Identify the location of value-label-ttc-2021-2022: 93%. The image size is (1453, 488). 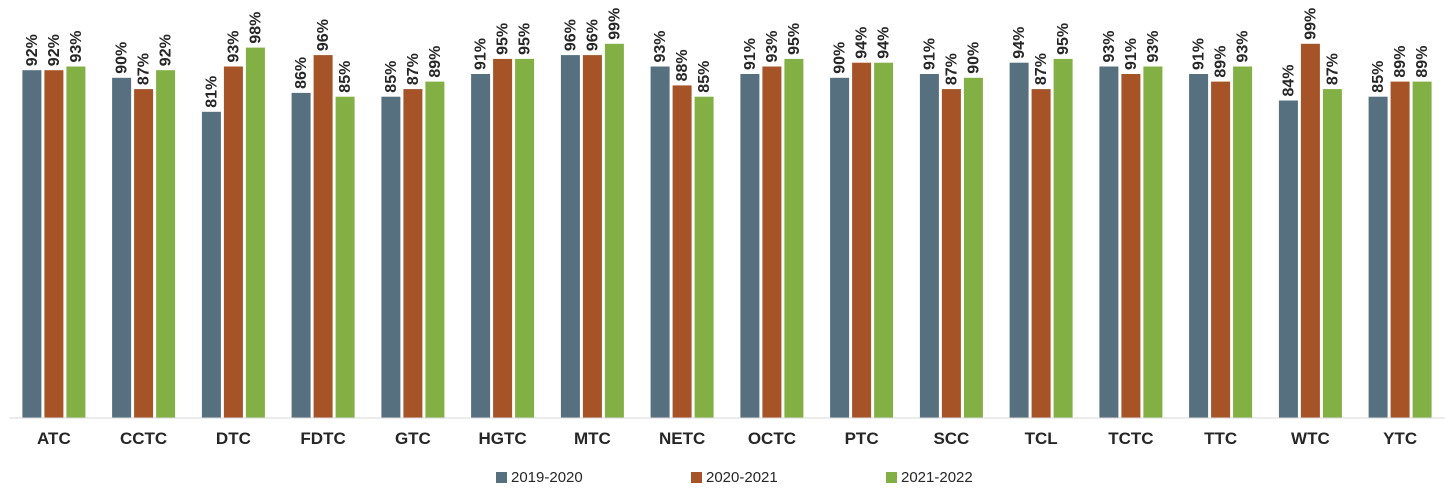
(1243, 46).